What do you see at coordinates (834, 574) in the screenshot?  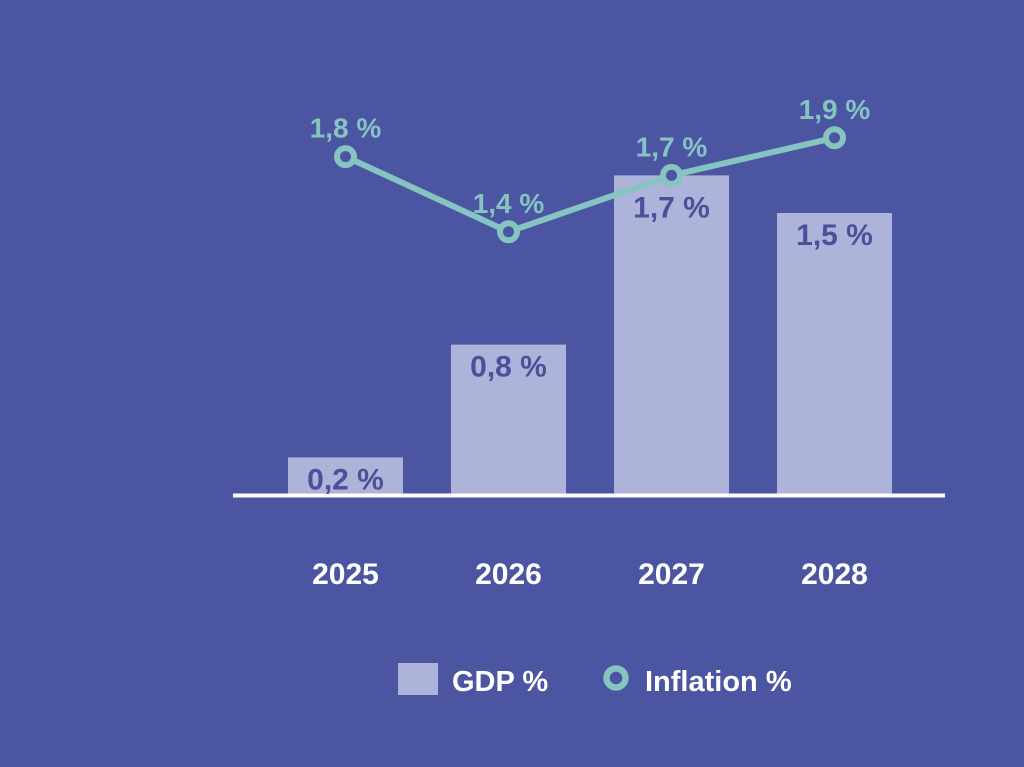 I see `x-axis-label-2028: 2028` at bounding box center [834, 574].